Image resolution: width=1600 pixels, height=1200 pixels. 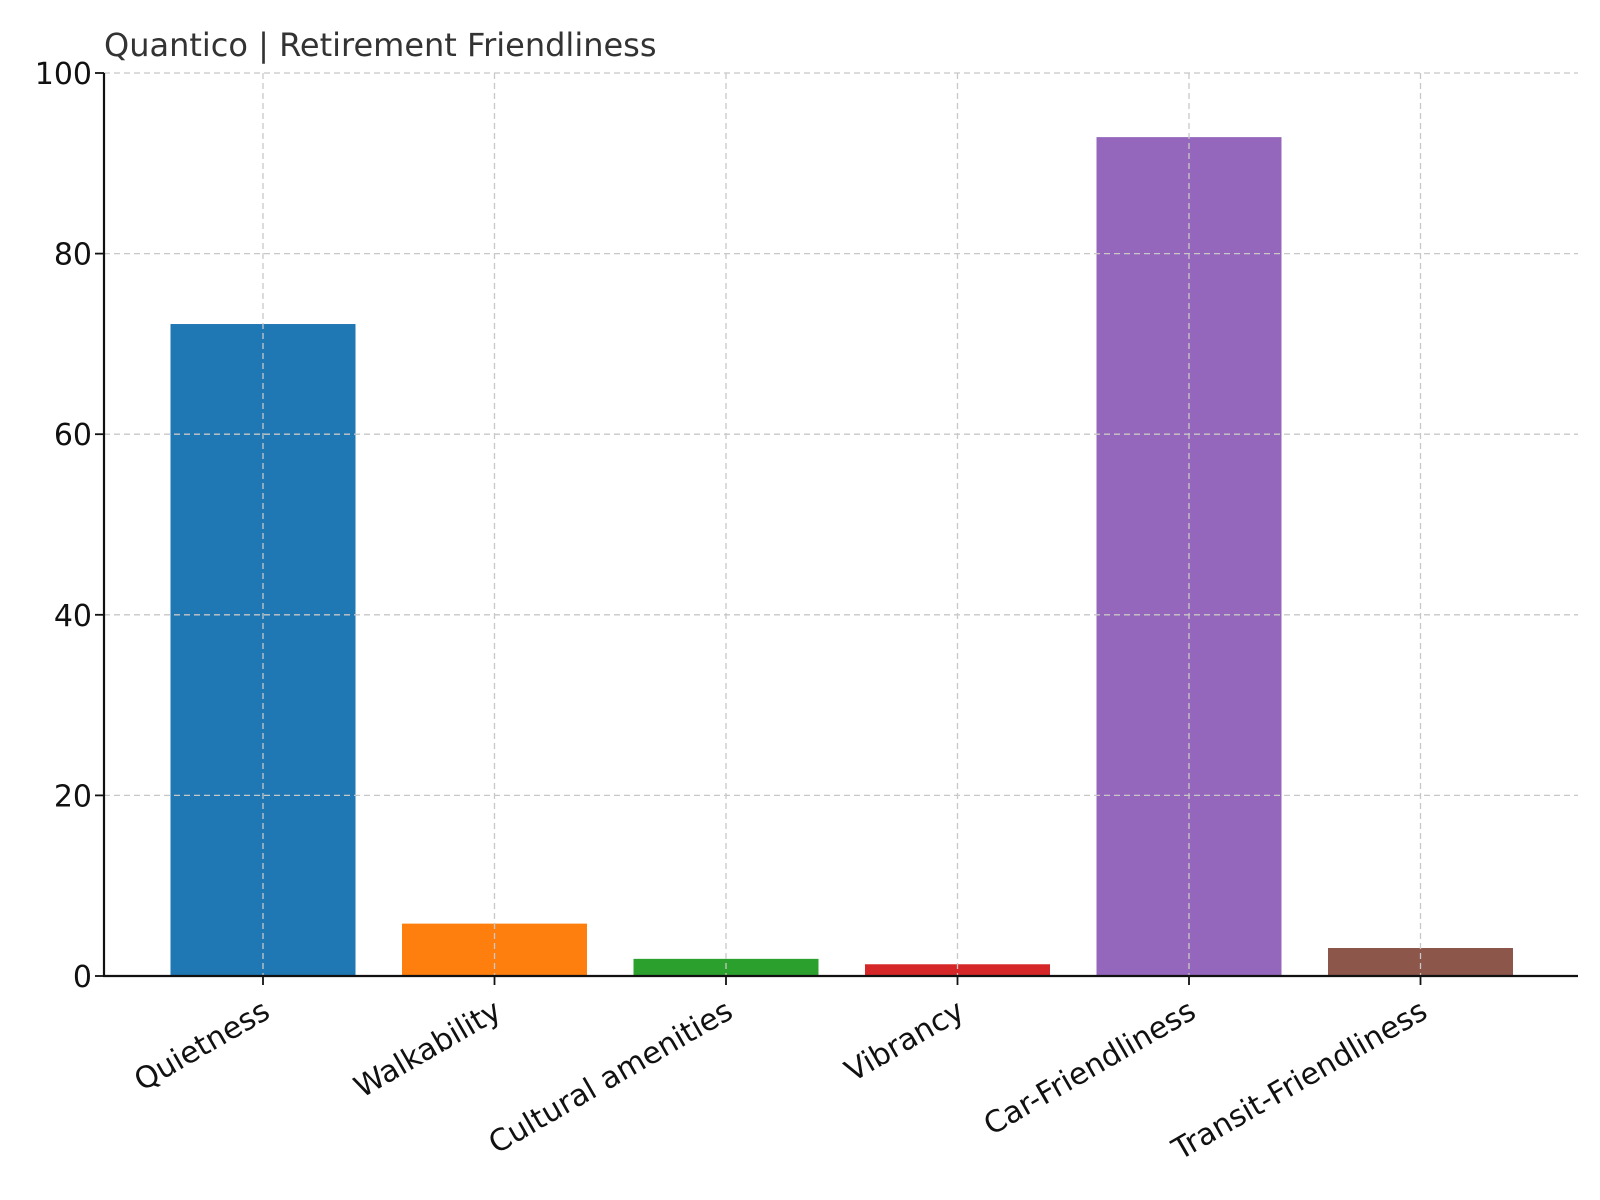 I want to click on x-tick-label: Quietness, so click(x=201, y=1045).